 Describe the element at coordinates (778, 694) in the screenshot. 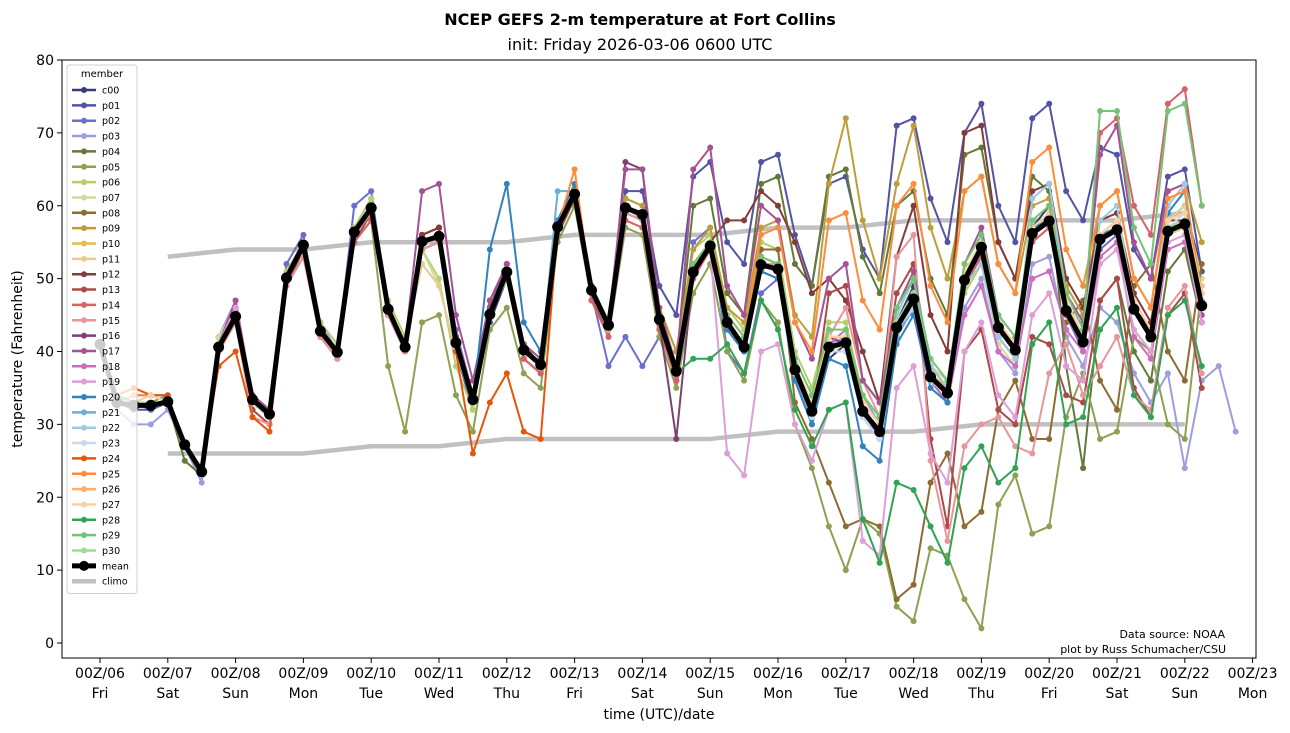

I see `x-tick-label-day: Mon` at that location.